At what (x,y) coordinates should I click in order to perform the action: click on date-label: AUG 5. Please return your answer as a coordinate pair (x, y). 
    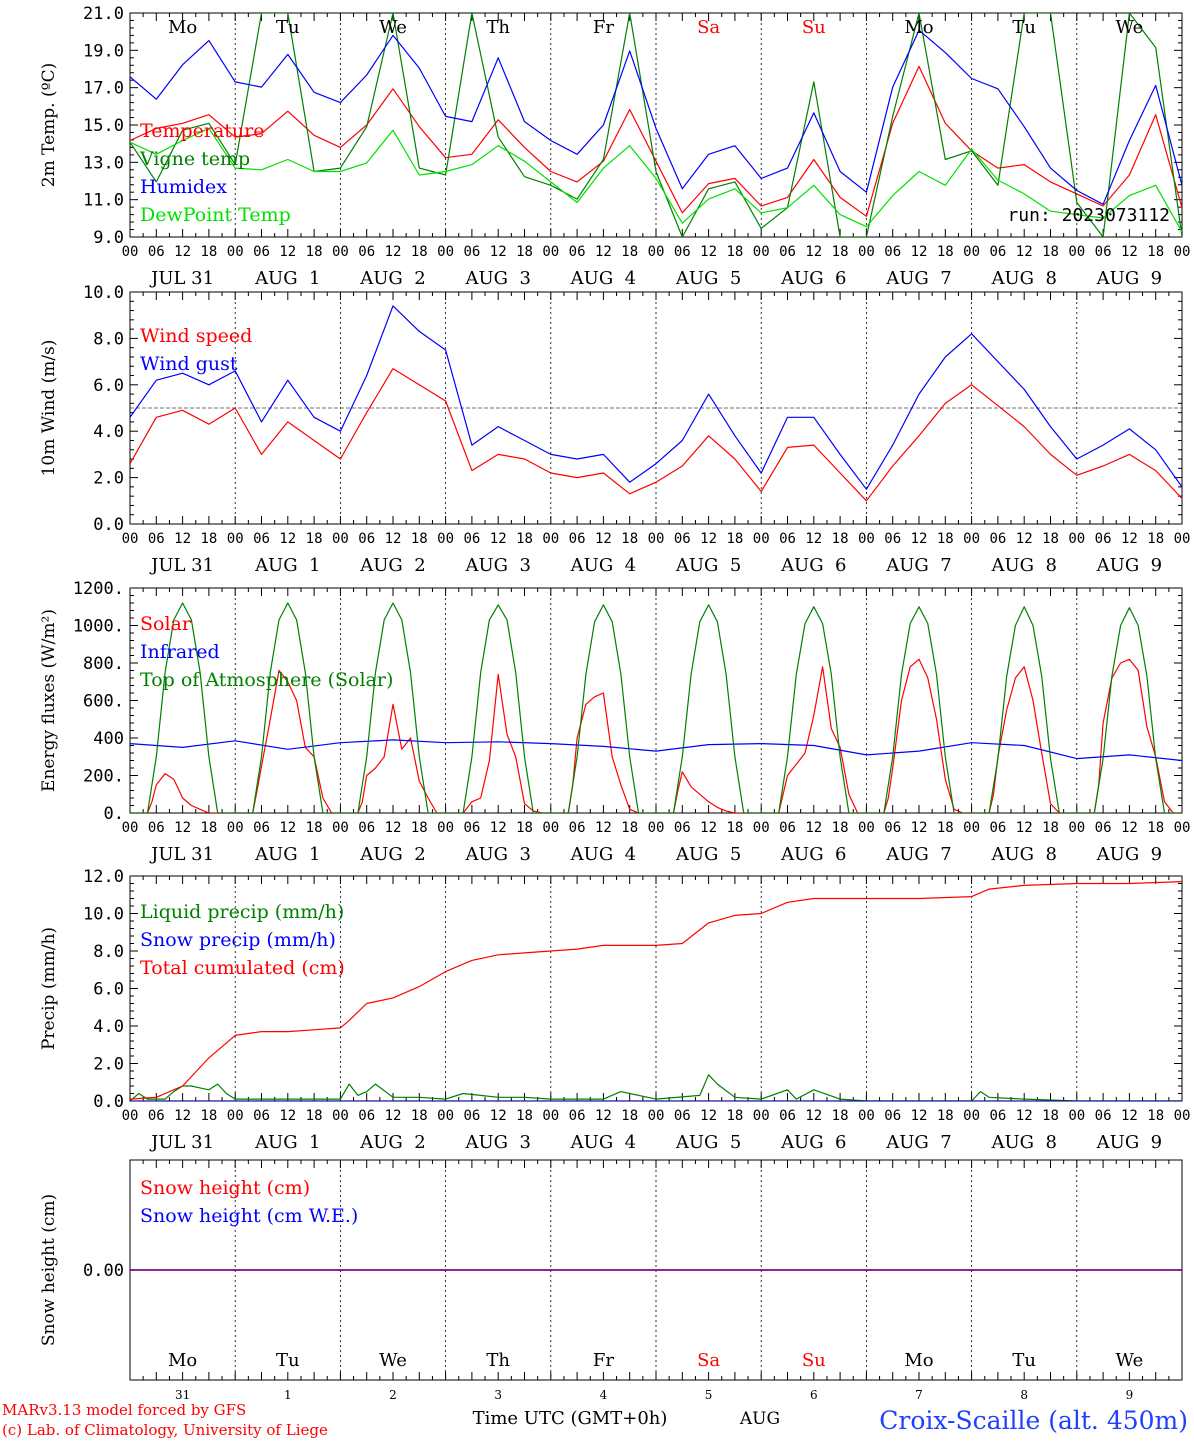
    Looking at the image, I should click on (708, 1142).